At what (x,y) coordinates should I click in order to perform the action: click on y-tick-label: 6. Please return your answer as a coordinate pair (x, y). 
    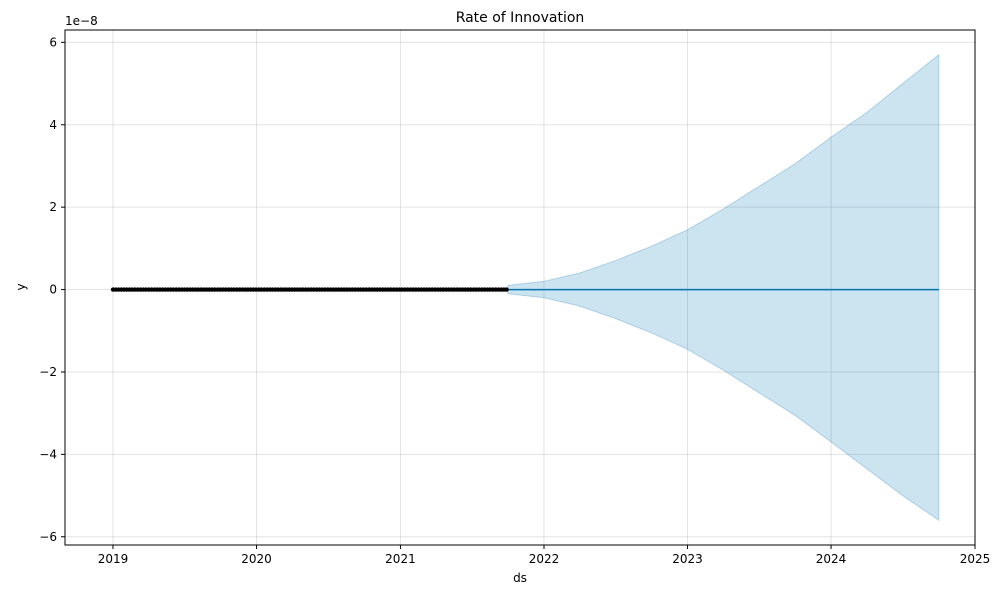
    Looking at the image, I should click on (53, 42).